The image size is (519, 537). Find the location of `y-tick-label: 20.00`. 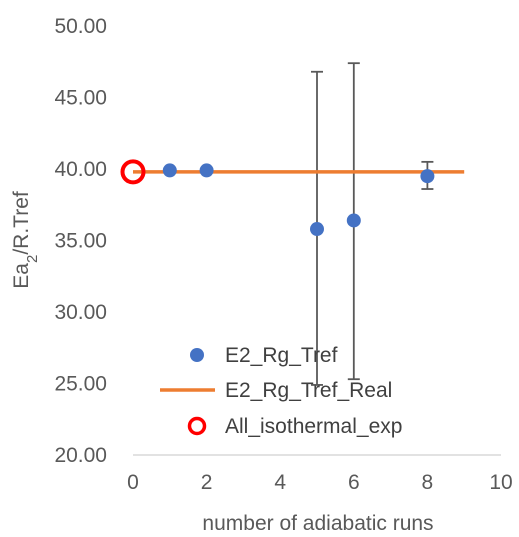

y-tick-label: 20.00 is located at coordinates (80, 455).